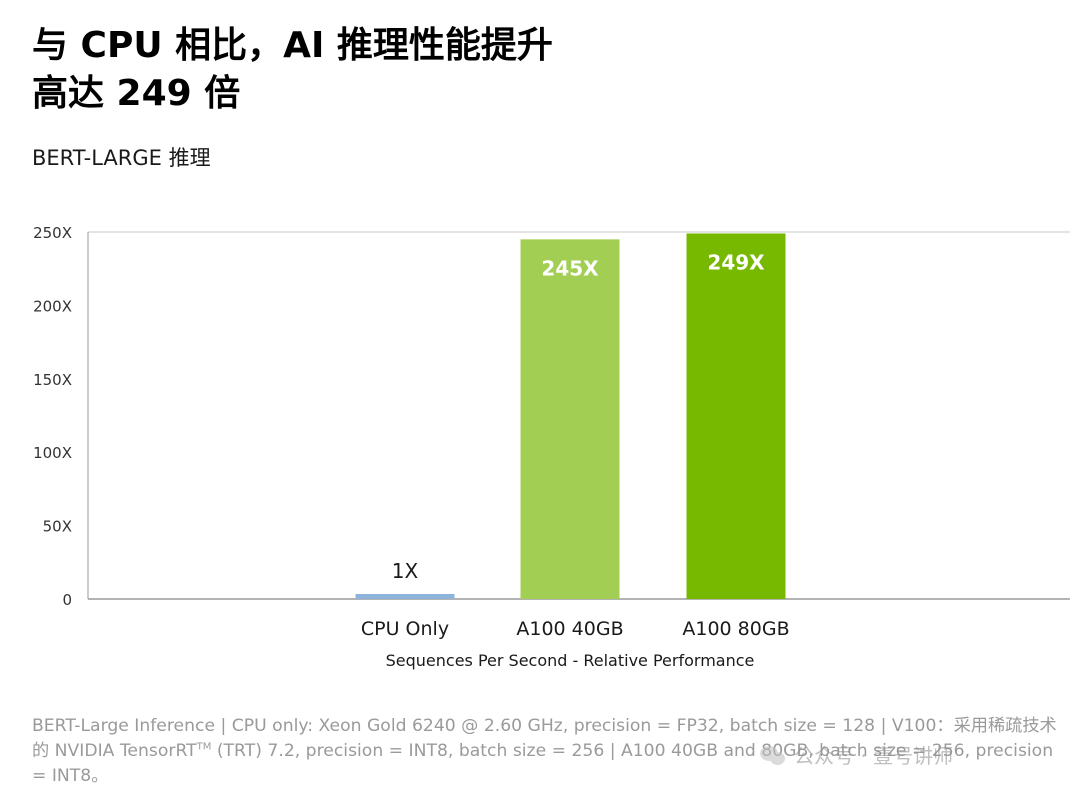 The height and width of the screenshot is (797, 1080). I want to click on y-tick-label-0: 0, so click(67, 600).